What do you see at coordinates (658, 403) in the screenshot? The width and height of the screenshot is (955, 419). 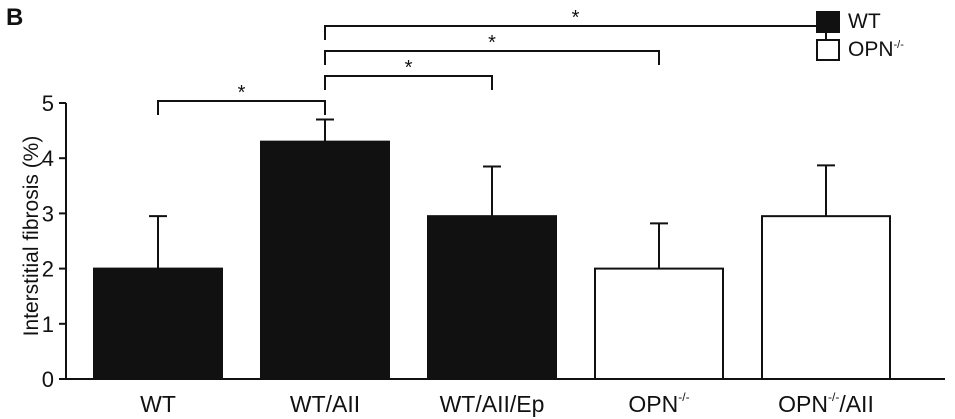 I see `x-tick-label-3: OPN-/-` at bounding box center [658, 403].